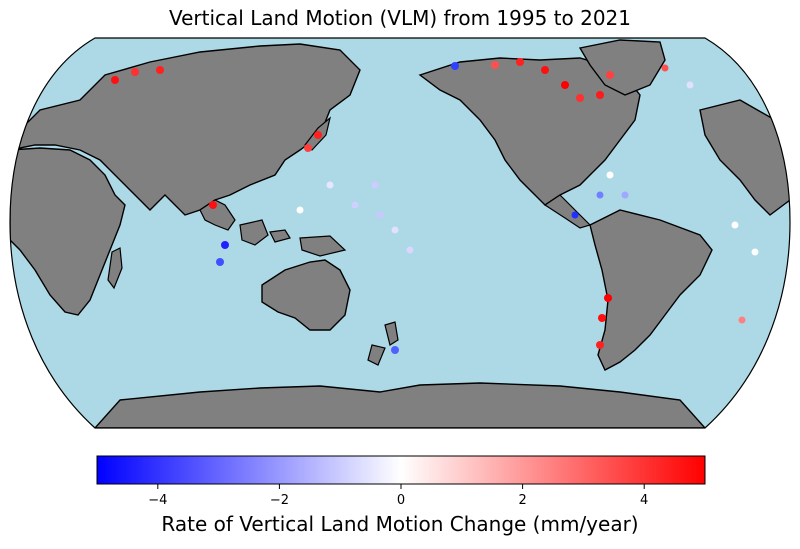 The width and height of the screenshot is (800, 549). Describe the element at coordinates (265, 232) in the screenshot. I see `land-indonesia` at that location.